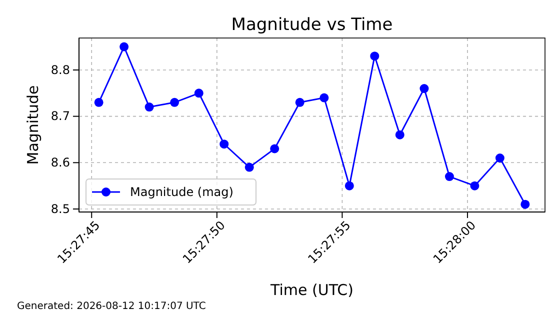 The height and width of the screenshot is (314, 560). I want to click on text: Generated: 2026-08-12 10:17:07 UTC, so click(111, 306).